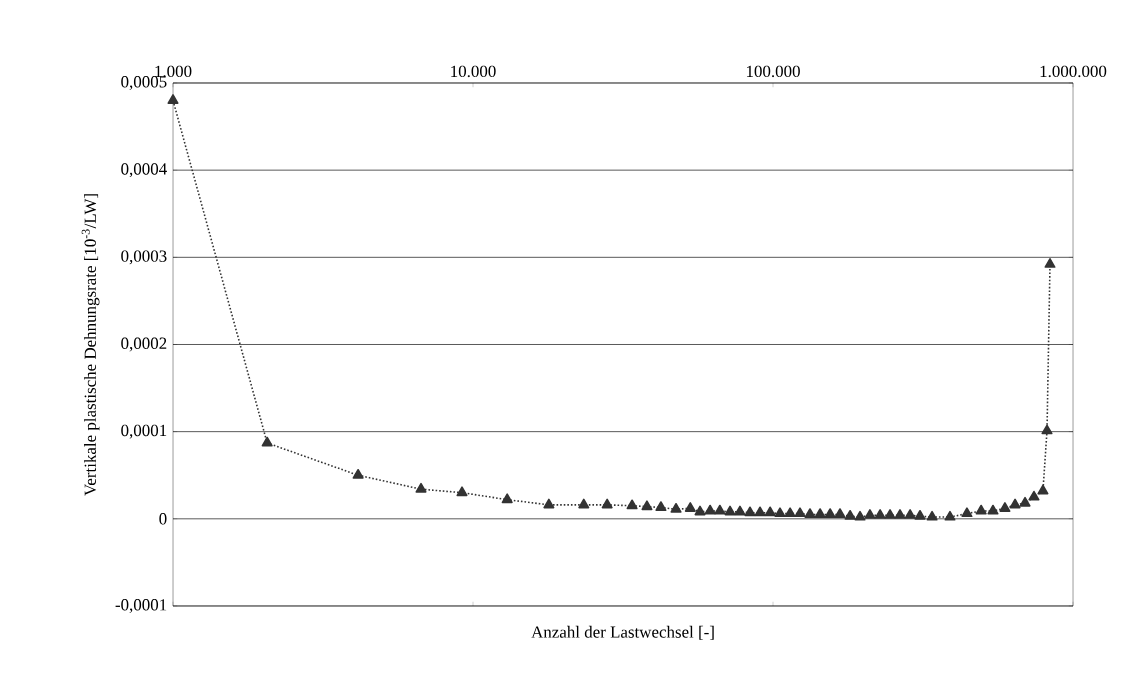  Describe the element at coordinates (141, 606) in the screenshot. I see `y-tick-label: -0,0001` at that location.